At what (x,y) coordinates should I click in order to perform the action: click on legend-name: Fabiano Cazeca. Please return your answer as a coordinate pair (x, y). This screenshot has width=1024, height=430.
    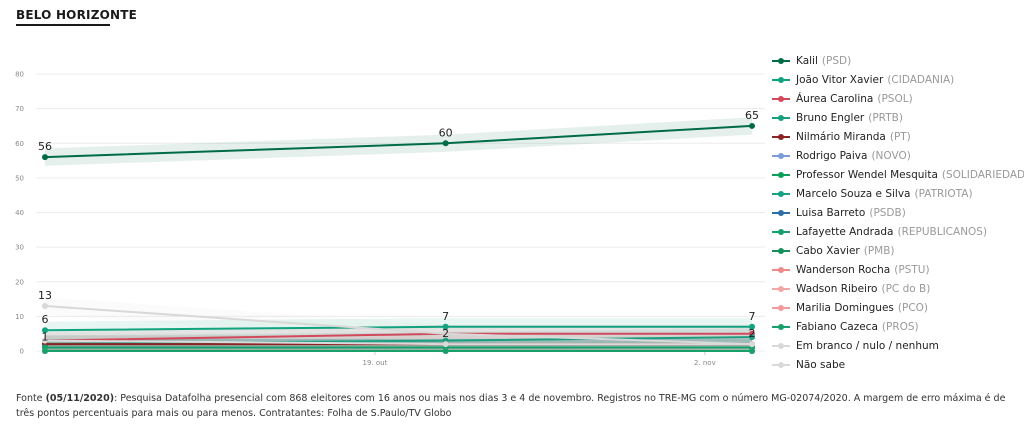
    Looking at the image, I should click on (837, 326).